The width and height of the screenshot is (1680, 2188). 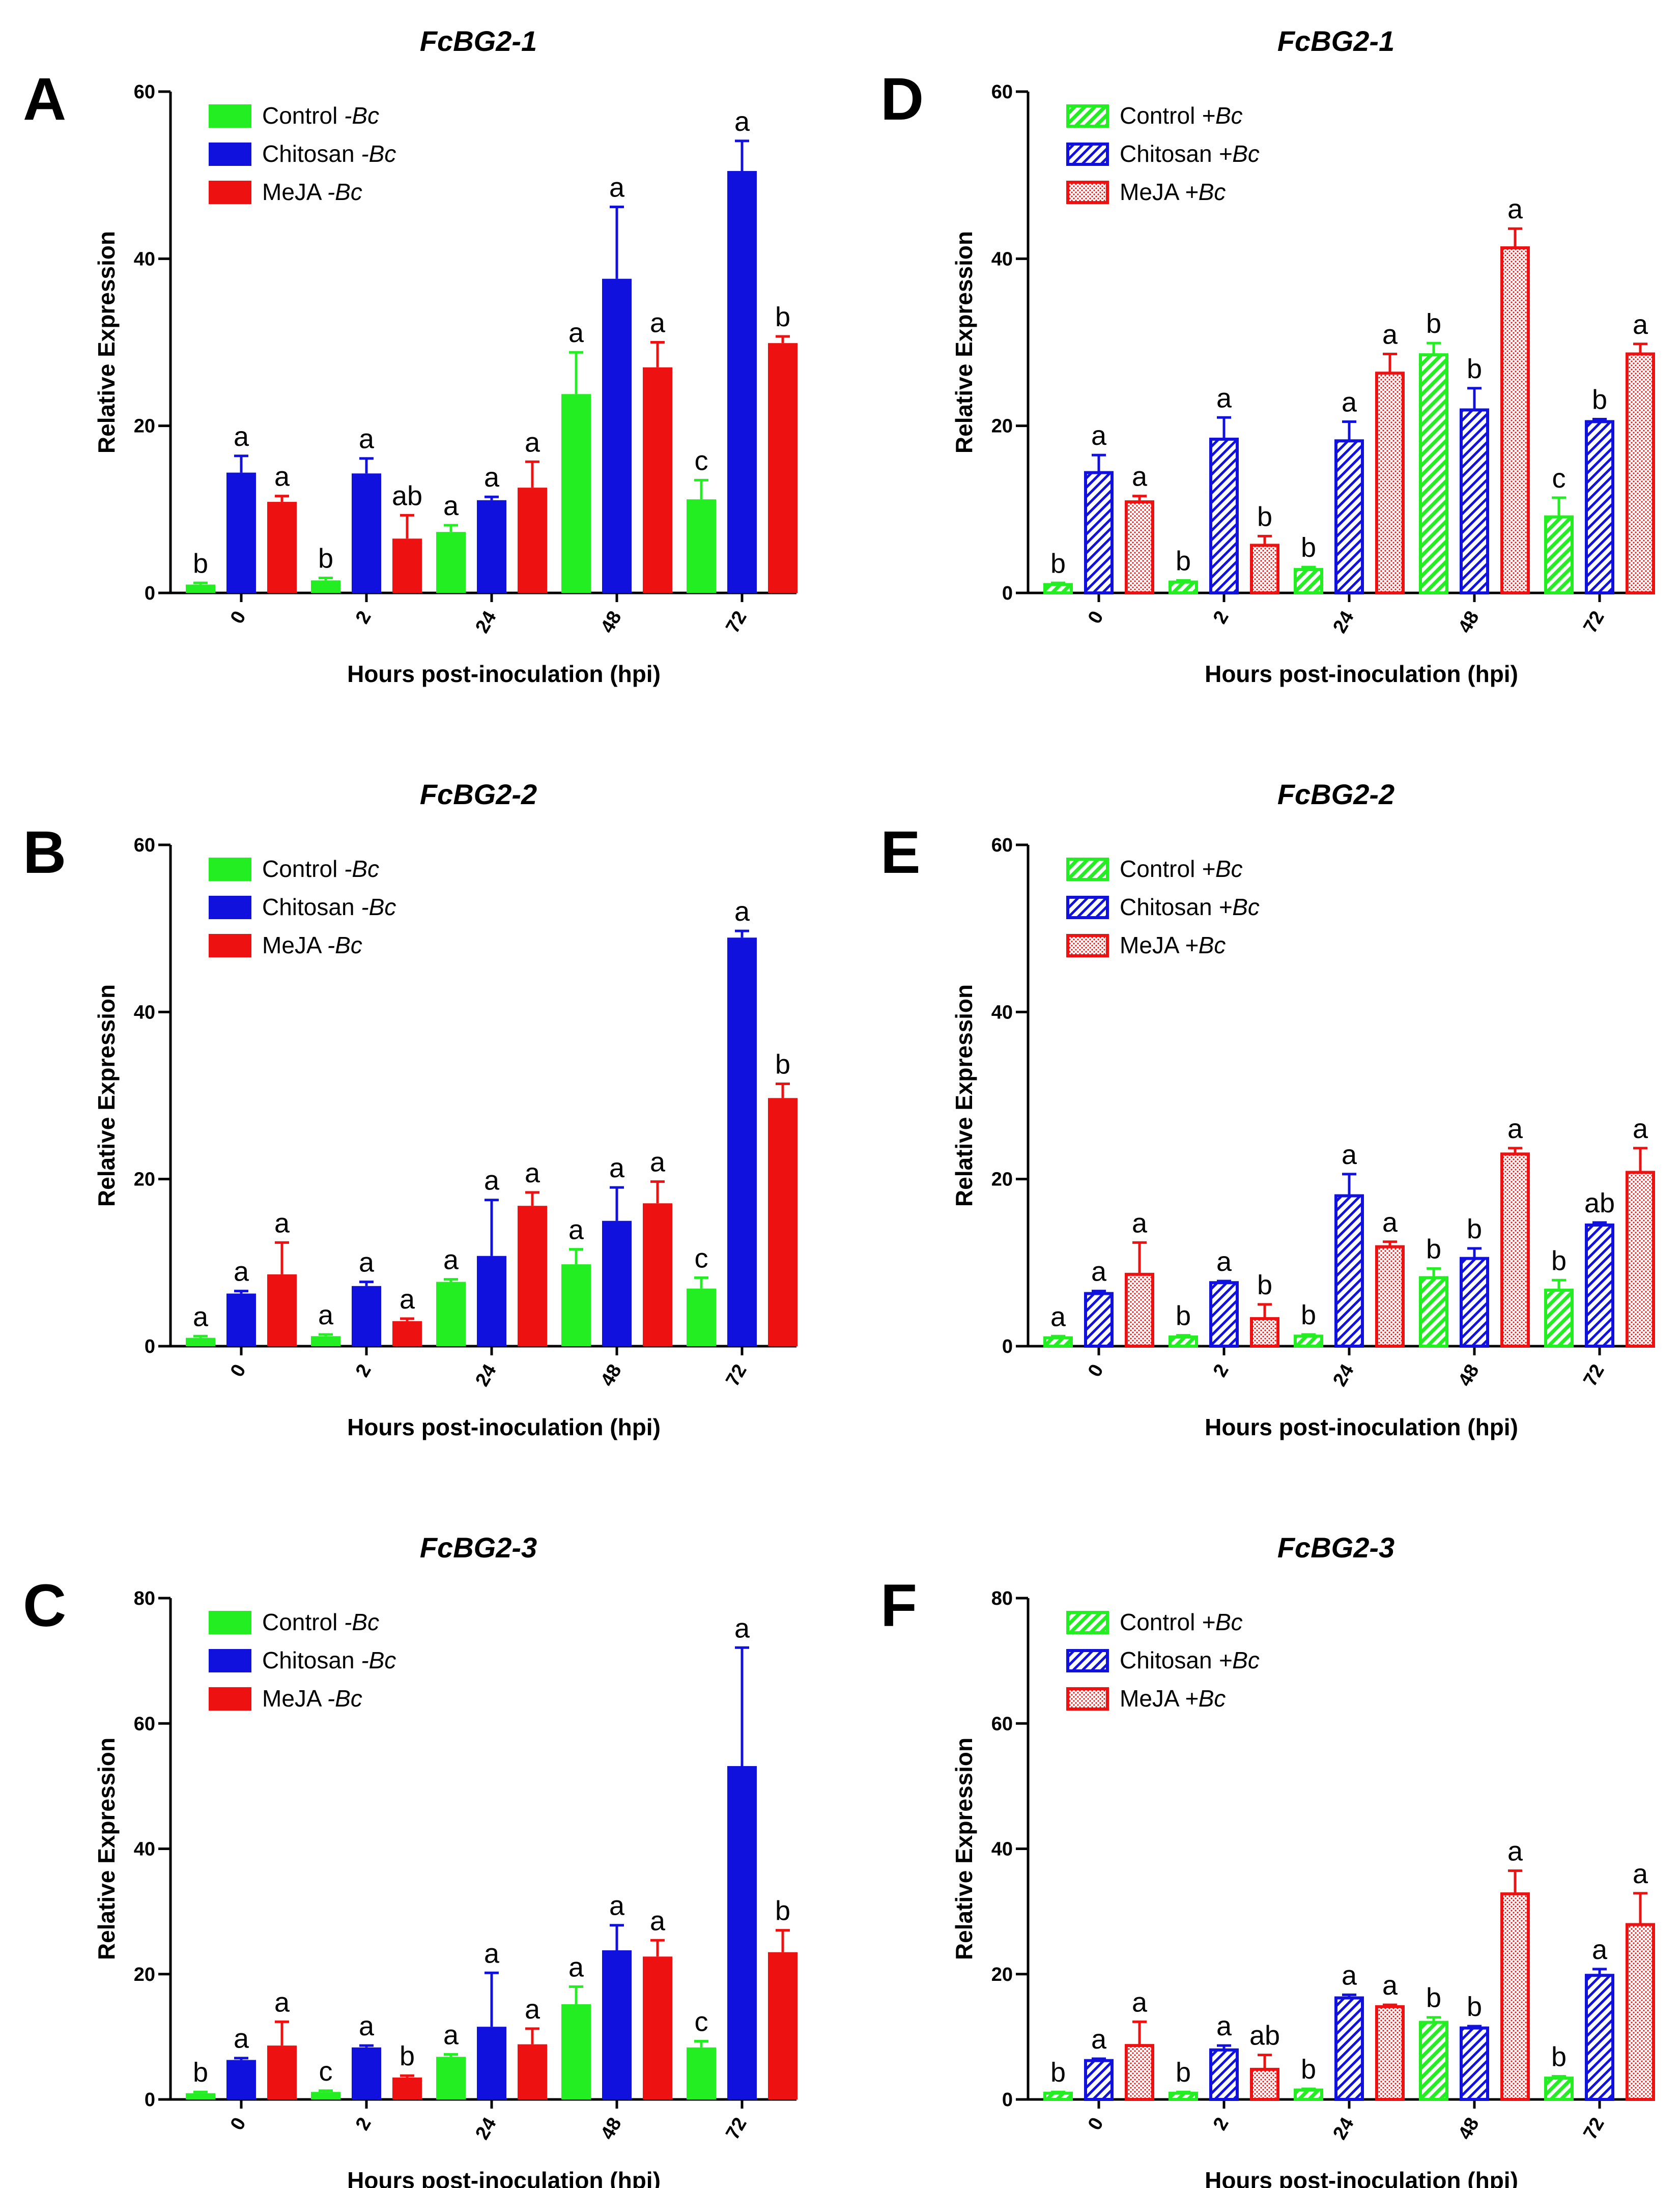 What do you see at coordinates (241, 436) in the screenshot?
I see `sig-letter-a-chitosan-0: a` at bounding box center [241, 436].